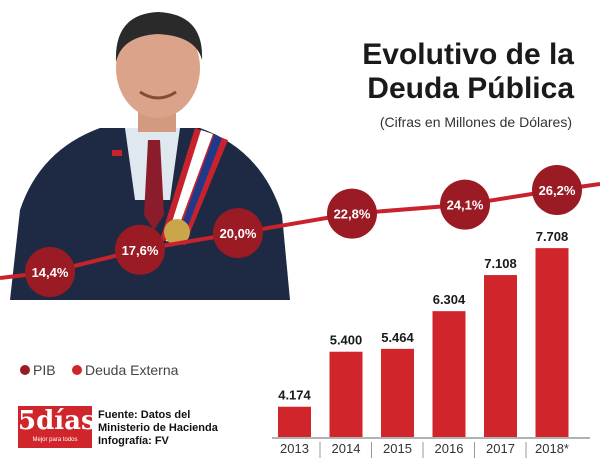 The width and height of the screenshot is (600, 461). What do you see at coordinates (57, 421) in the screenshot?
I see `brand-logo-text: 5días` at bounding box center [57, 421].